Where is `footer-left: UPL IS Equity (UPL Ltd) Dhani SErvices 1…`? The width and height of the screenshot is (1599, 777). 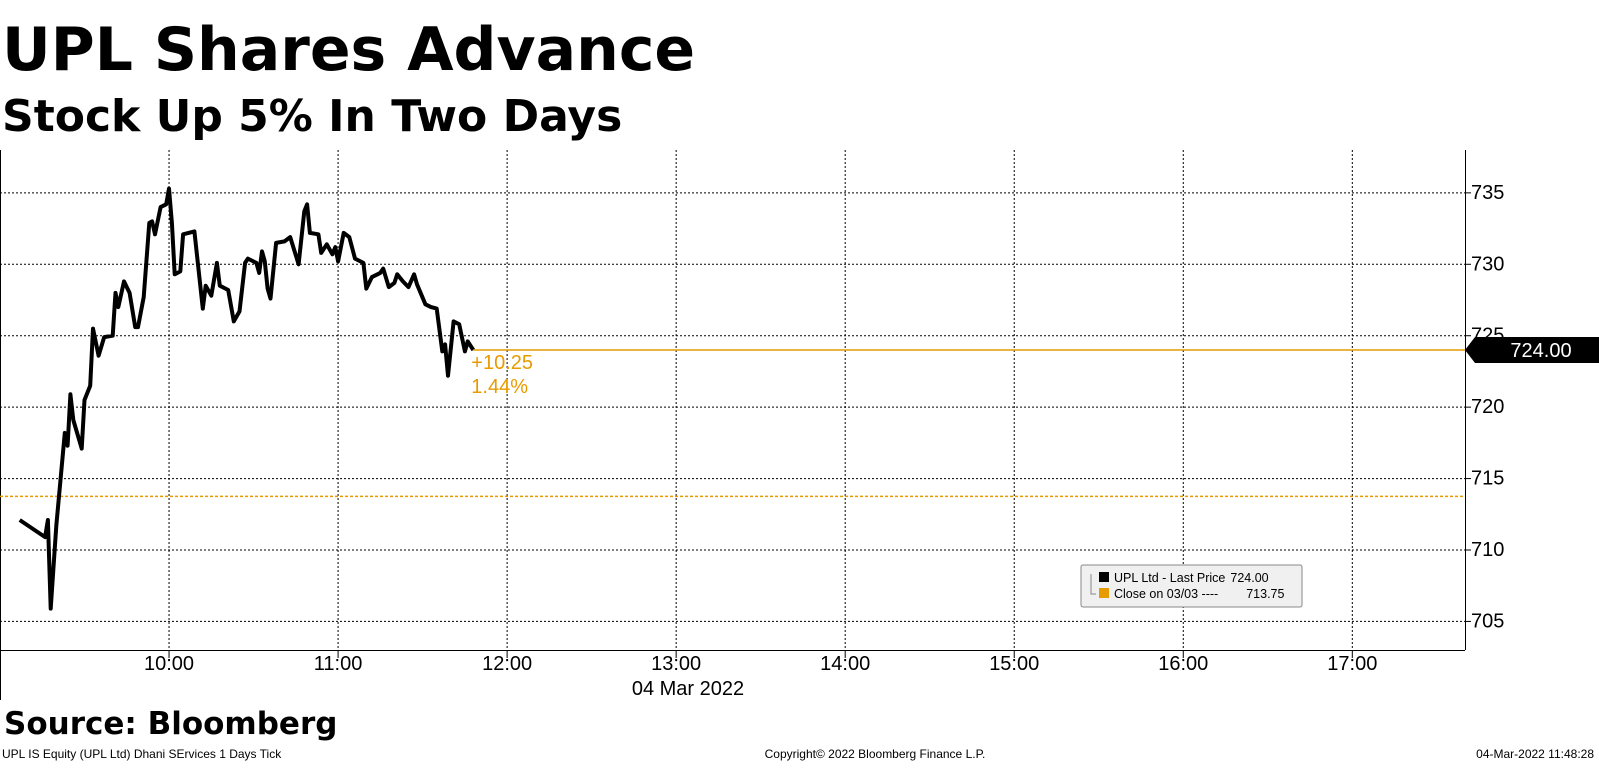
footer-left: UPL IS Equity (UPL Ltd) Dhani SErvices 1… is located at coordinates (142, 754).